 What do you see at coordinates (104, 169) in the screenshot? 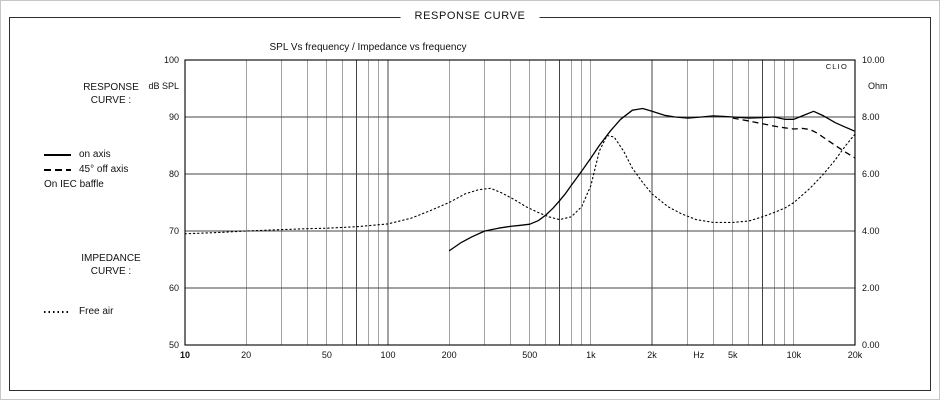
I see `legend-label-off-axis: 45° off axis` at bounding box center [104, 169].